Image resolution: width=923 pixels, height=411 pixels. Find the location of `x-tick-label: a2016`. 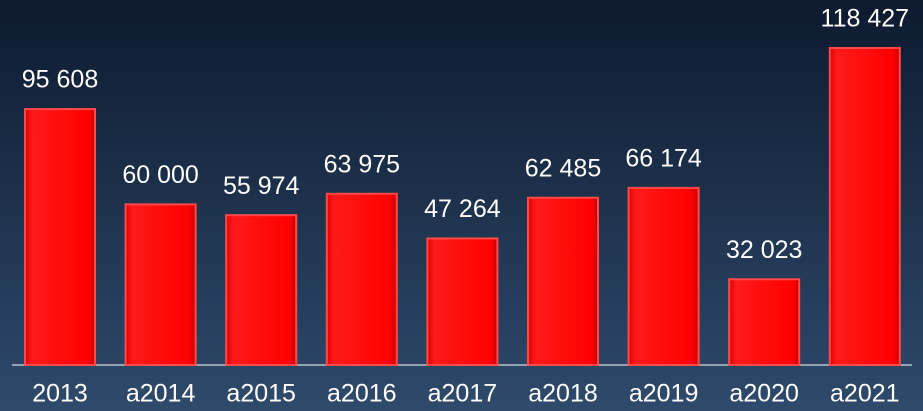

x-tick-label: a2016 is located at coordinates (362, 394).